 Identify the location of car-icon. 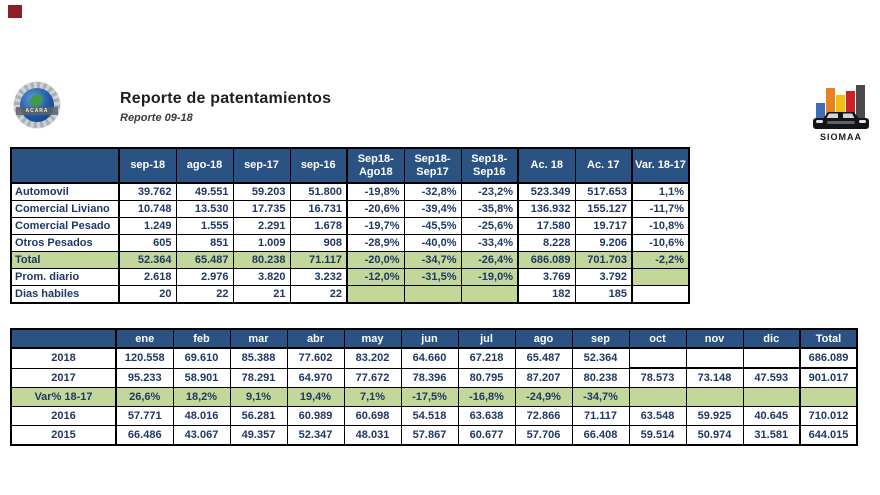
(841, 120).